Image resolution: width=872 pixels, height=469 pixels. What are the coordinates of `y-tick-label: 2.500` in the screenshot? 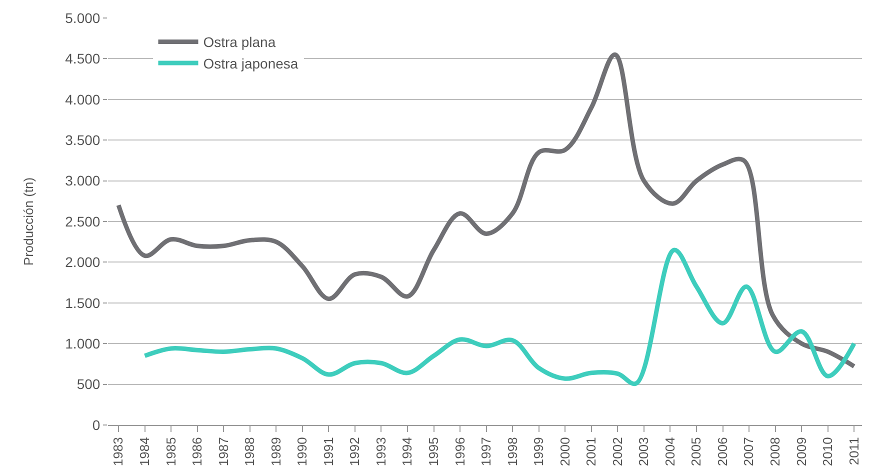 It's located at (82, 221).